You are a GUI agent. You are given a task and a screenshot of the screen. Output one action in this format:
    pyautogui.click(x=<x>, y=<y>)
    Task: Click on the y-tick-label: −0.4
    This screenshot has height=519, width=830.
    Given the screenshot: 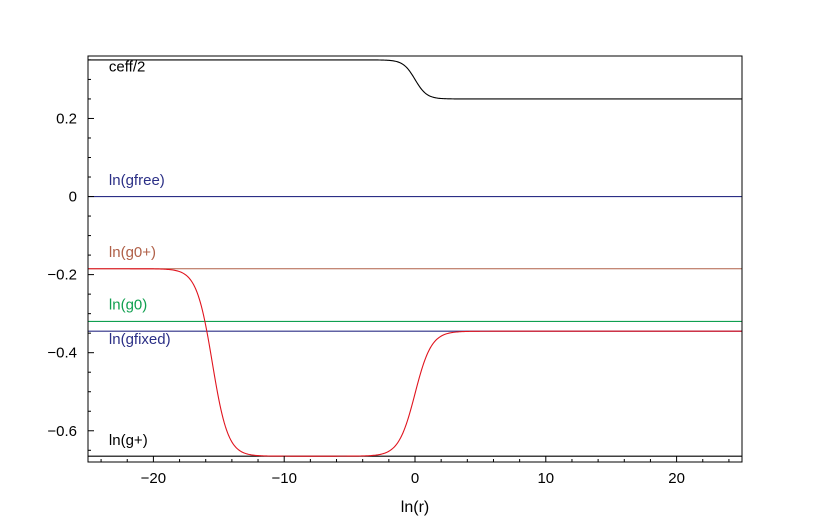 What is the action you would take?
    pyautogui.click(x=62, y=353)
    